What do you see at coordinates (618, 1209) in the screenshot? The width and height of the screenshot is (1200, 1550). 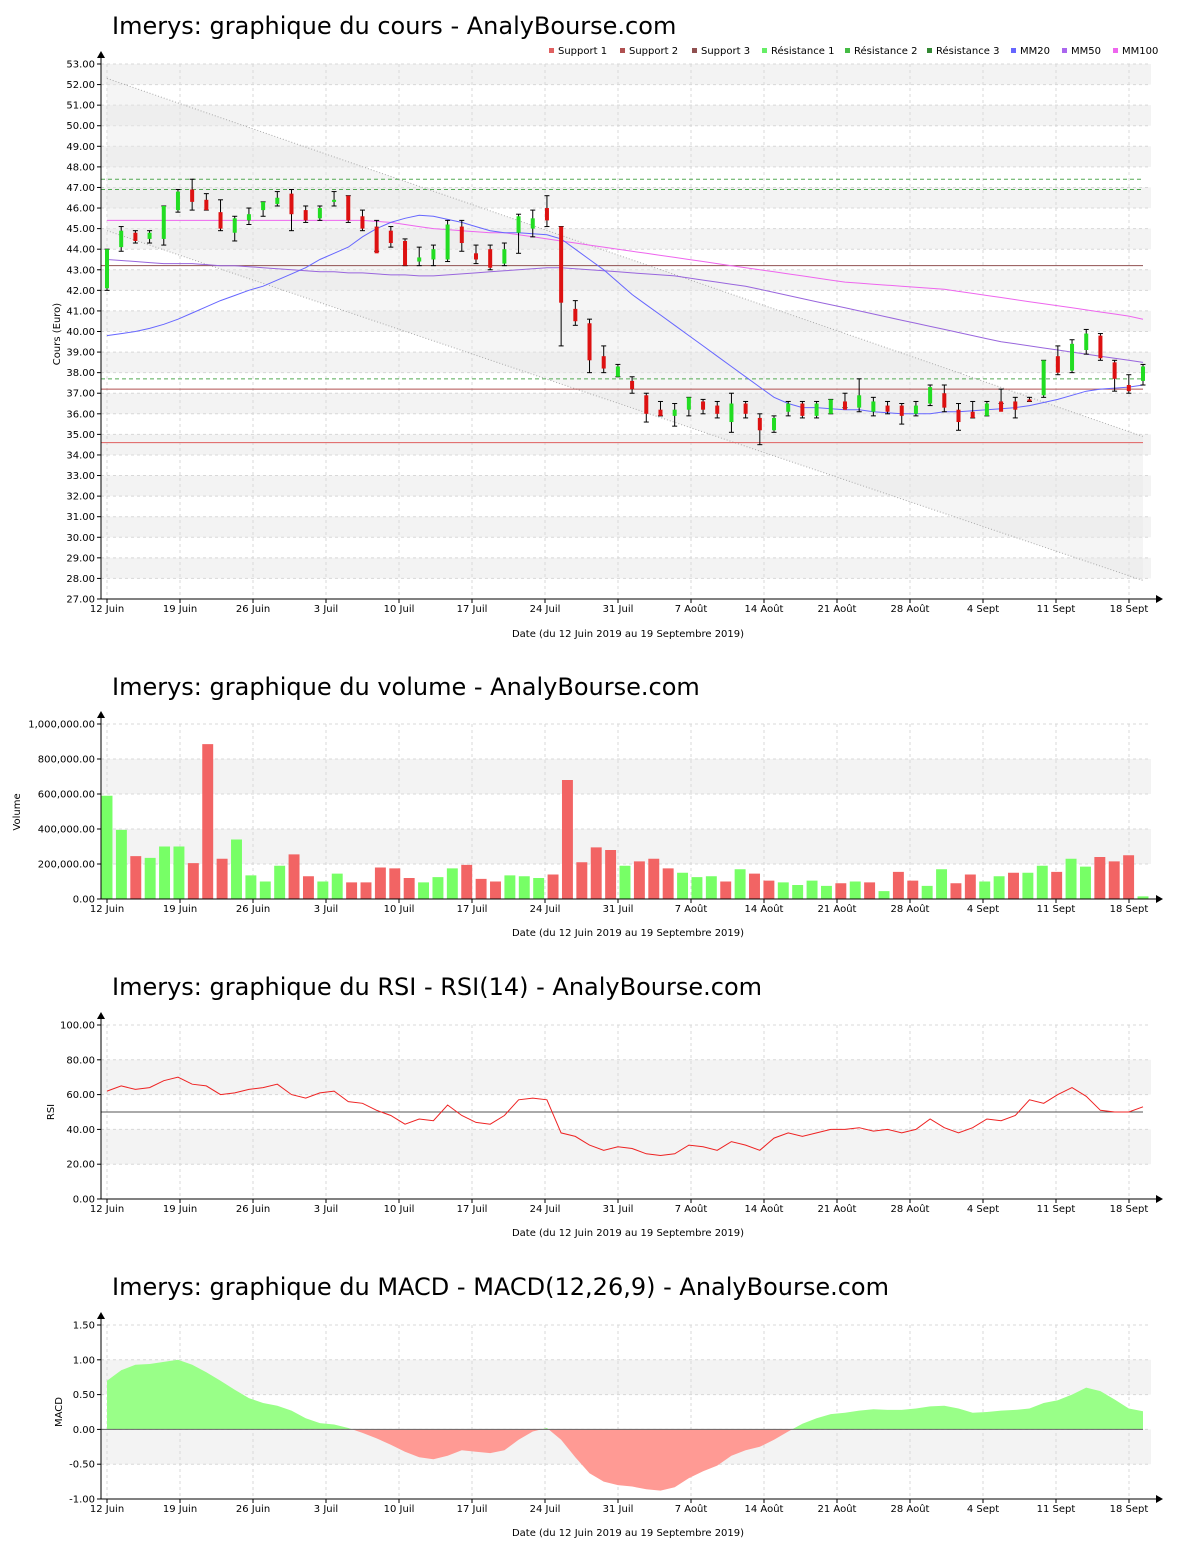 I see `rsi-x-tick-label: 31 Juil` at bounding box center [618, 1209].